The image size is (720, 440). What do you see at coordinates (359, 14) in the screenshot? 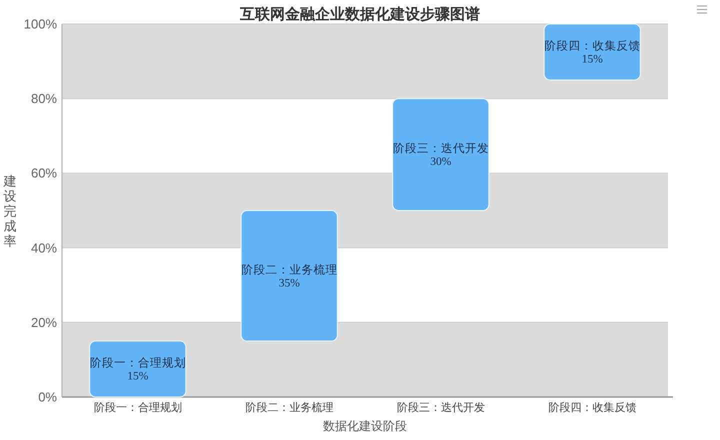
I see `chart-title: 互联网金融企业数据化建设步骤图谱` at bounding box center [359, 14].